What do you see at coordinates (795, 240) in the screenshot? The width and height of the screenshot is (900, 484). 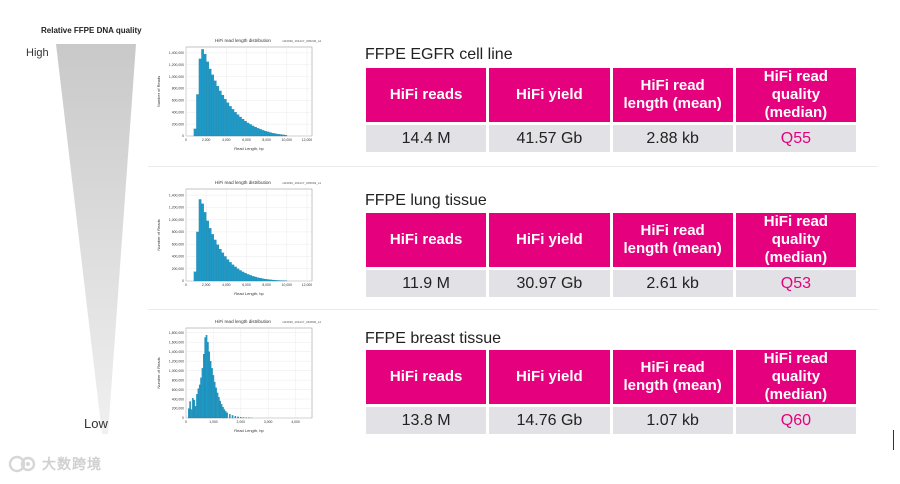 I see `header-hifi-quality: HiFi read quality (median)` at bounding box center [795, 240].